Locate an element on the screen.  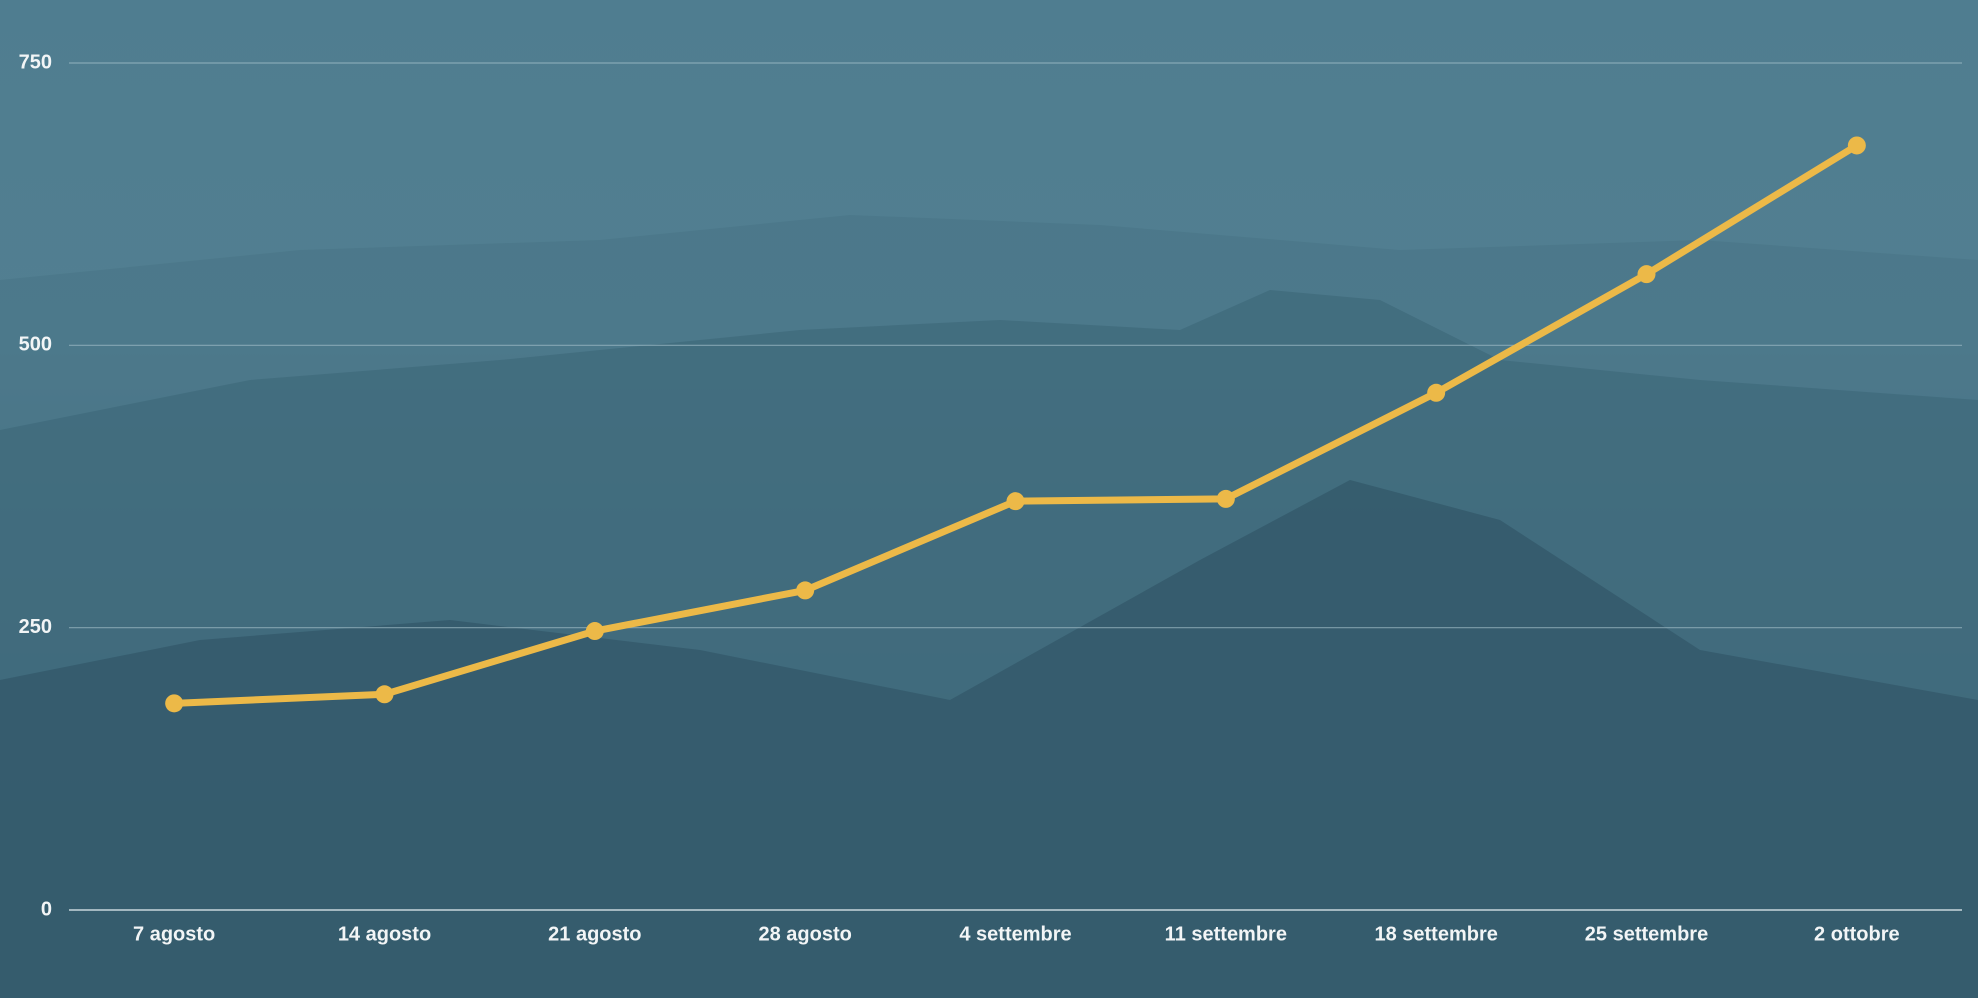
x-tick-label: 4 settembre is located at coordinates (1015, 934).